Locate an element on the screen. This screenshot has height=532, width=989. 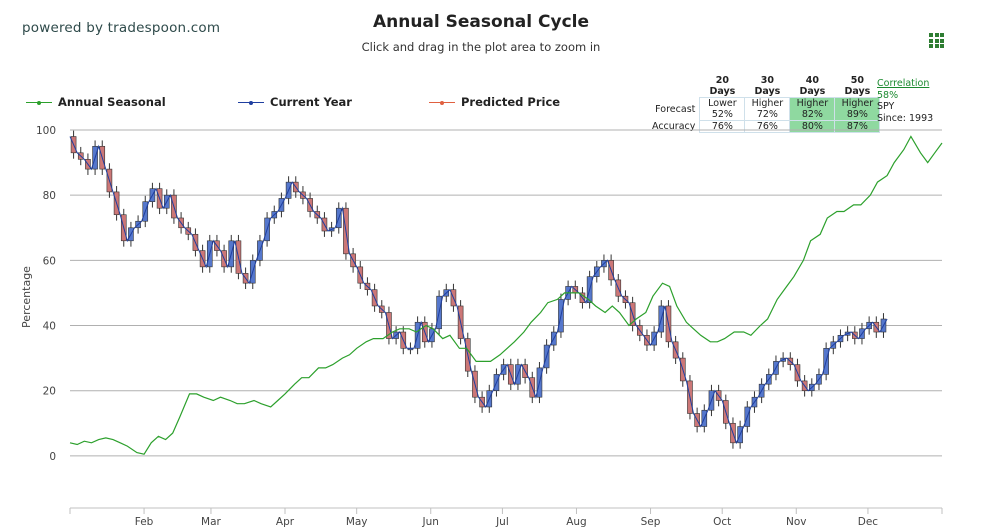
y-tick-label: 40 is located at coordinates (49, 327).